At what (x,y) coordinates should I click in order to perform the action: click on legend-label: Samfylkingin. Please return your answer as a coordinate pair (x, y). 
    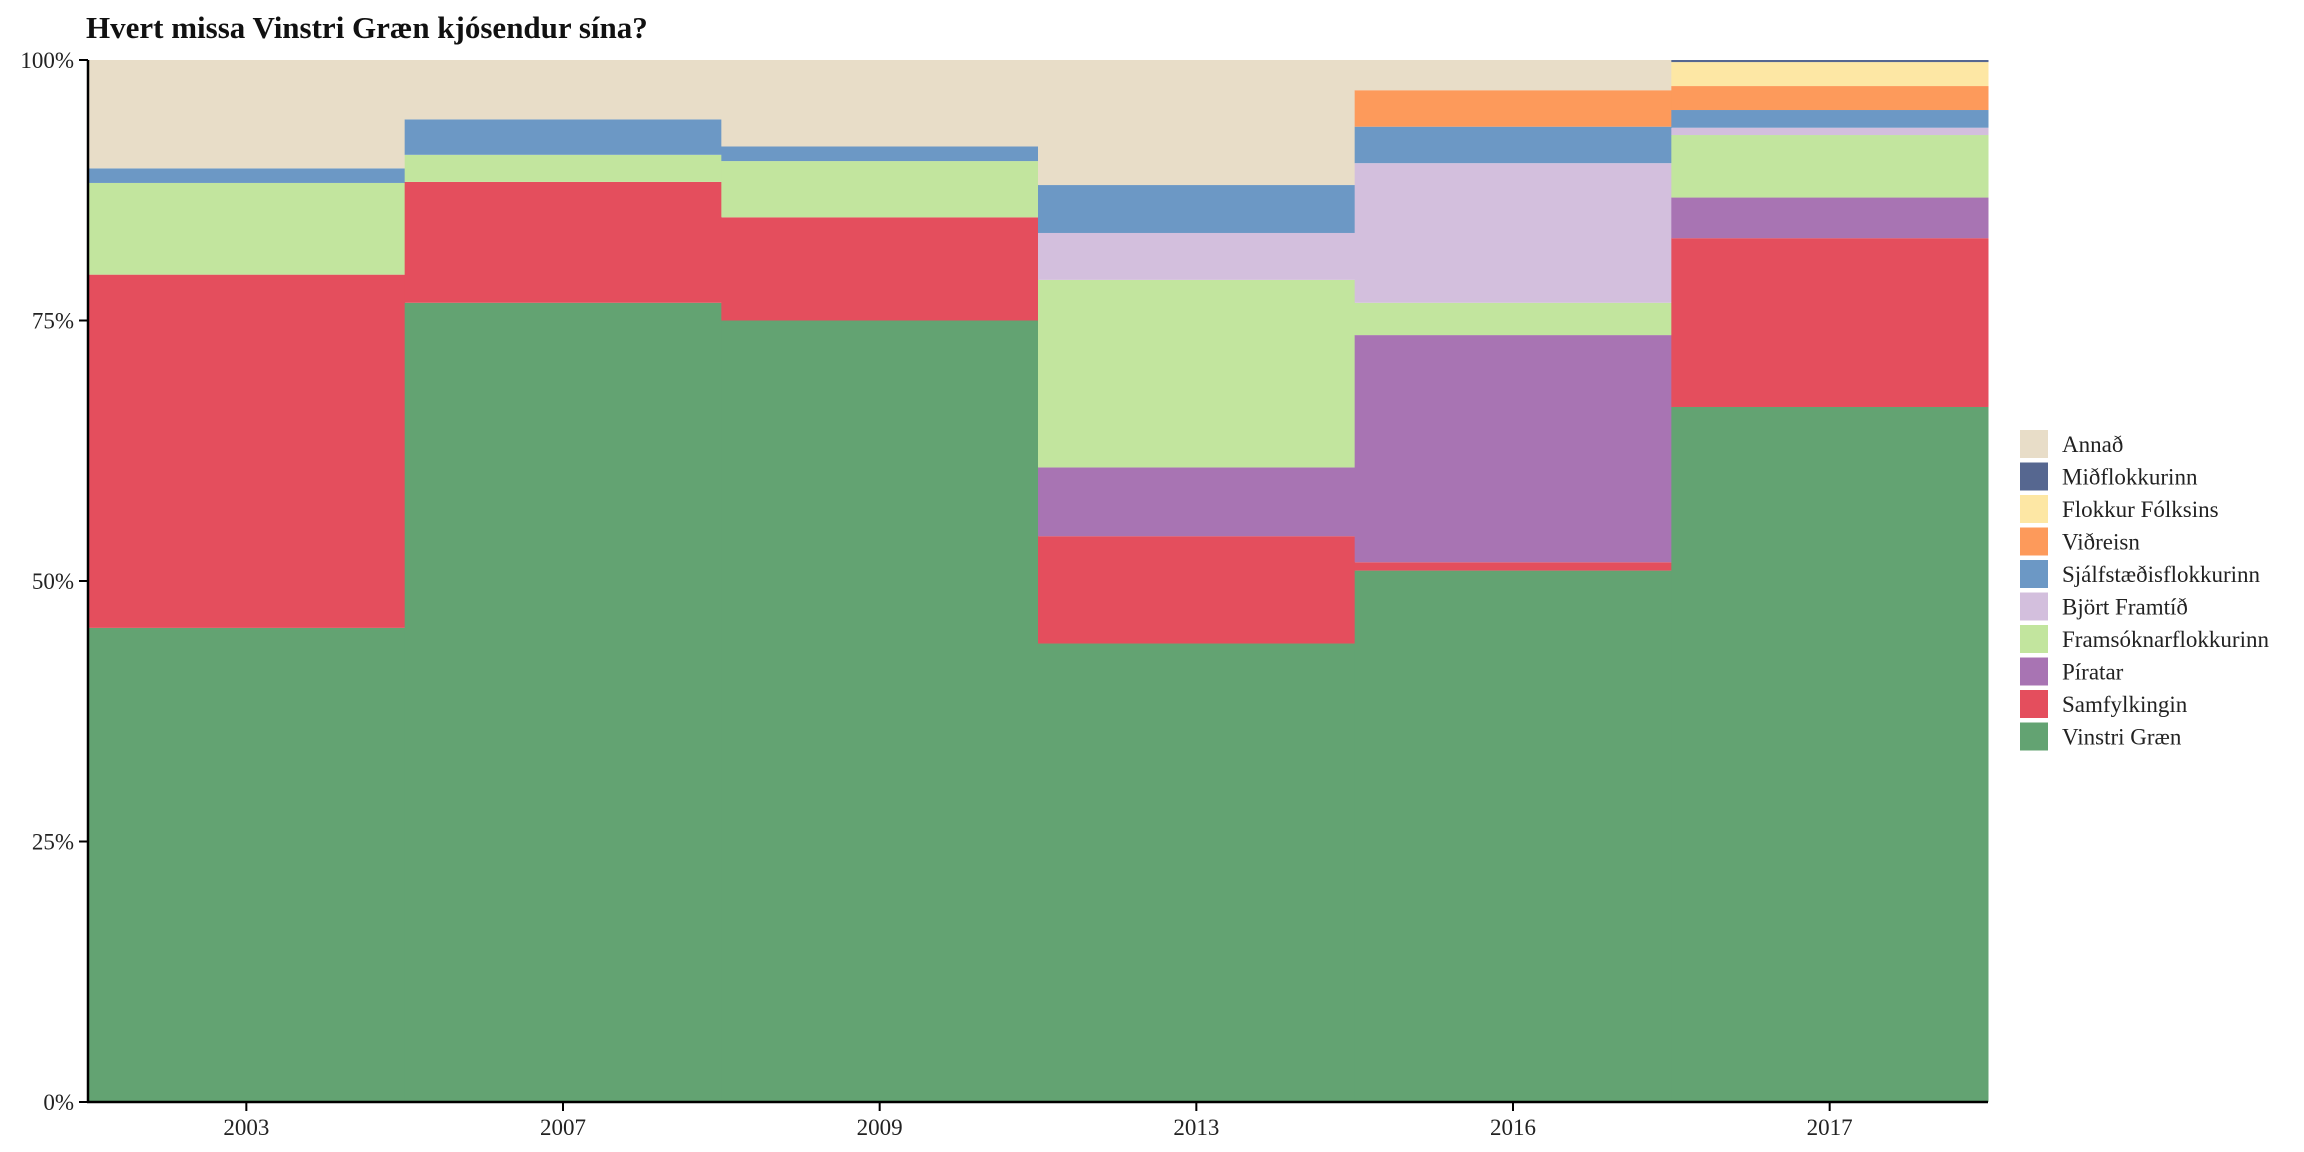
    Looking at the image, I should click on (2125, 704).